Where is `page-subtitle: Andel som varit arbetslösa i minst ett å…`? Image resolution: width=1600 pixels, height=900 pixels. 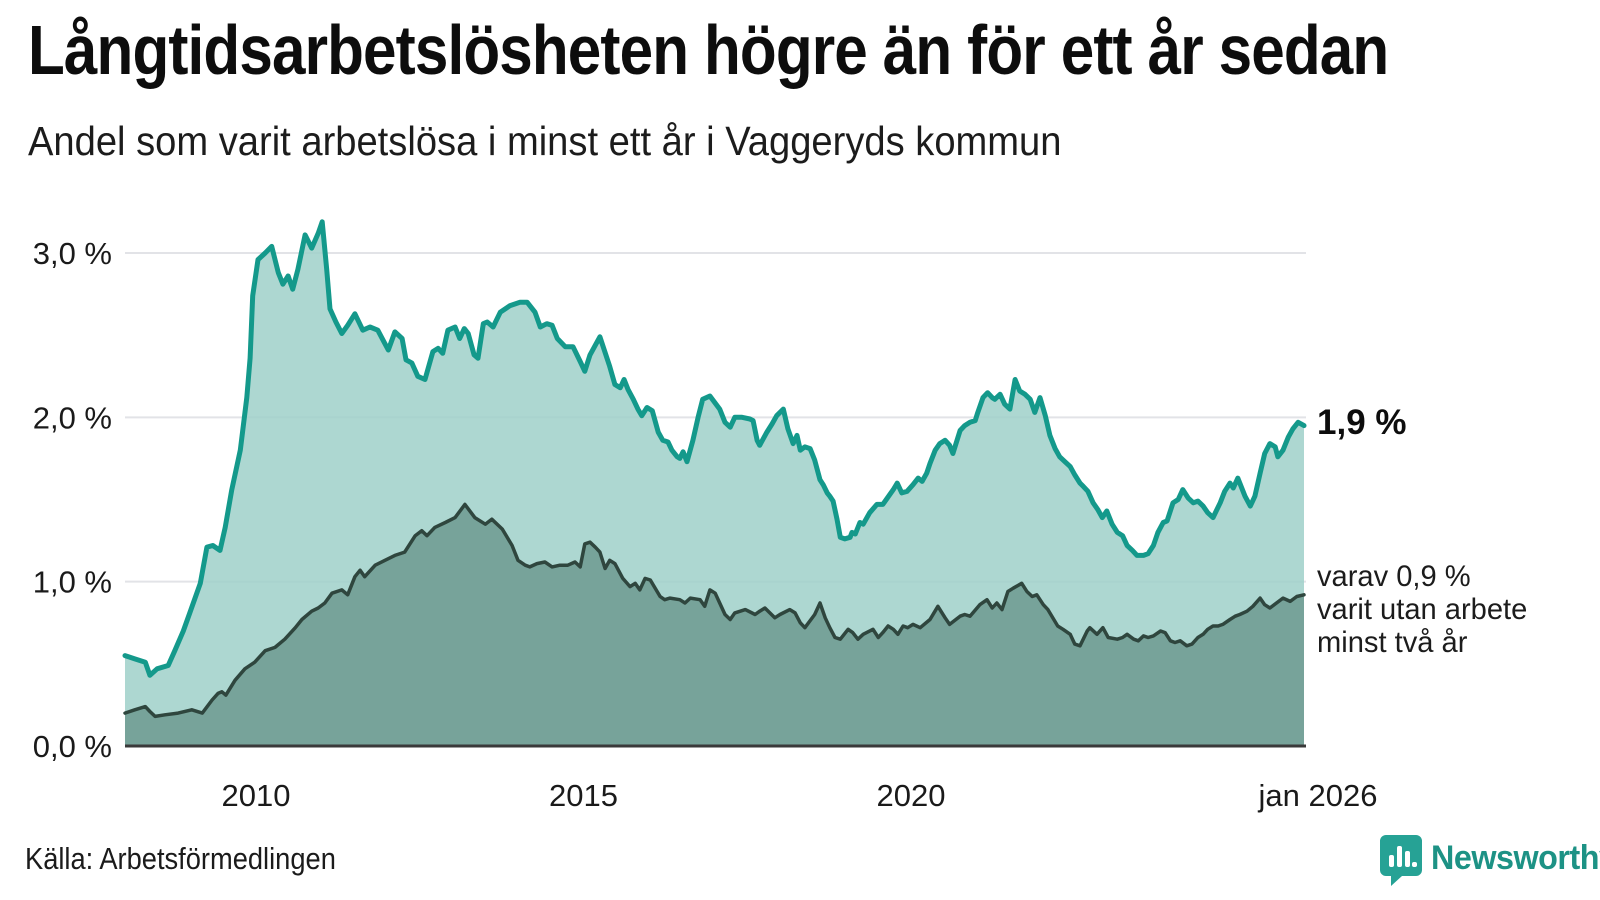 page-subtitle: Andel som varit arbetslösa i minst ett å… is located at coordinates (545, 141).